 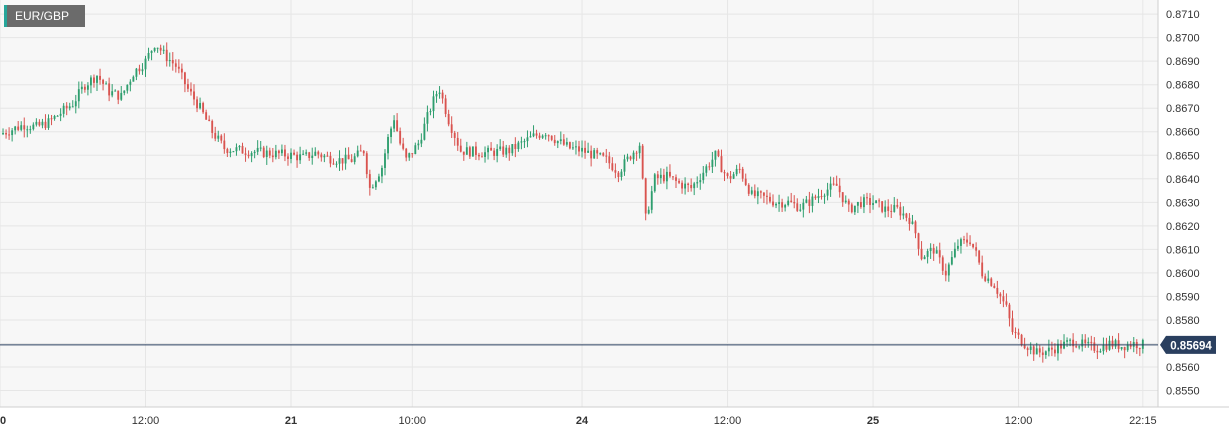 What do you see at coordinates (146, 421) in the screenshot?
I see `x-tick-label: 12:00` at bounding box center [146, 421].